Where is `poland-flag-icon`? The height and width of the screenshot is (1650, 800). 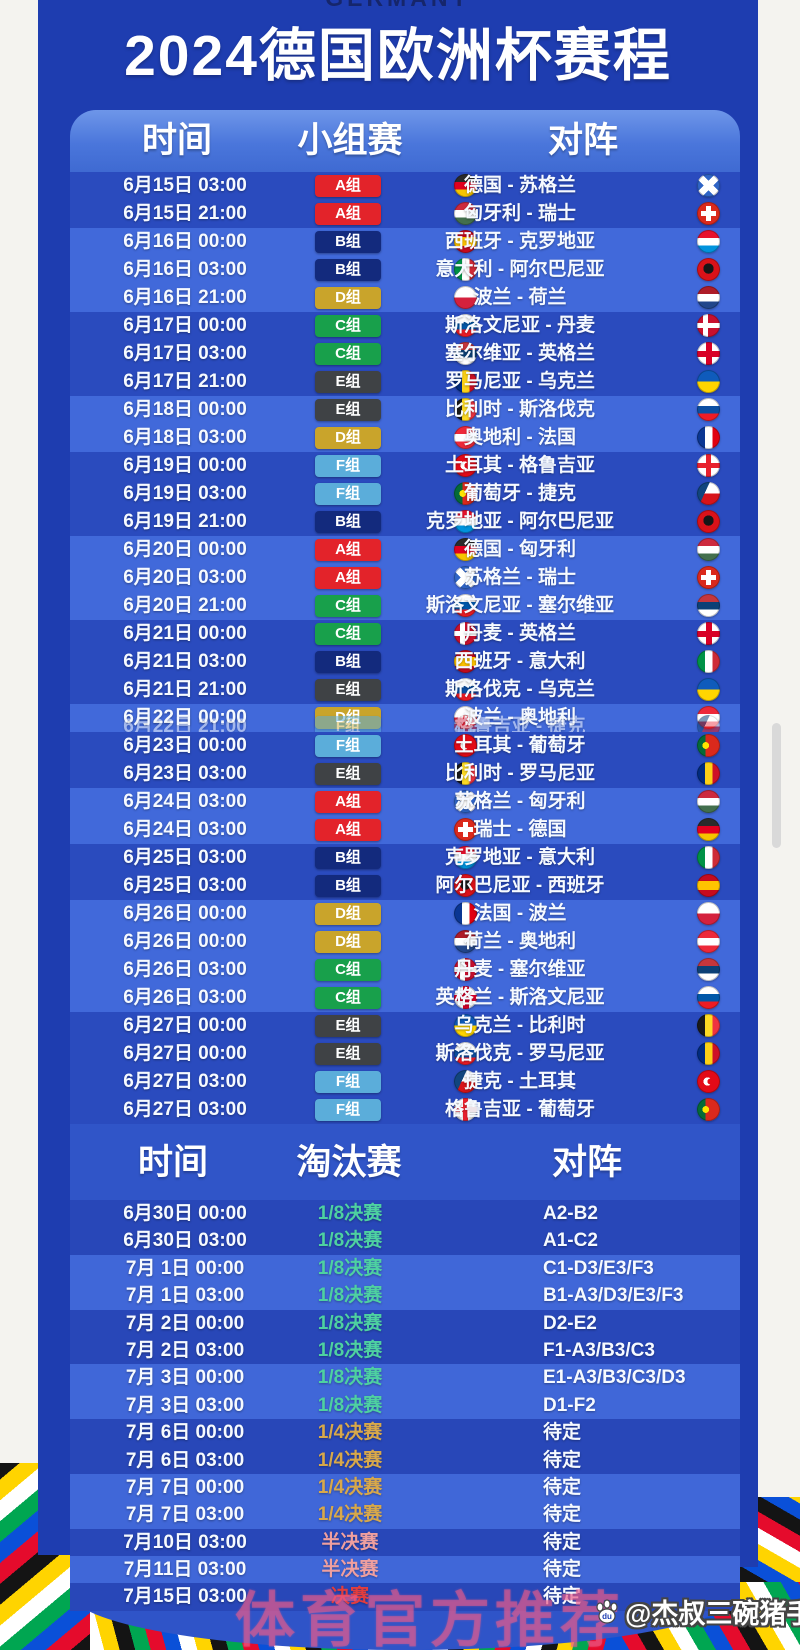 poland-flag-icon is located at coordinates (708, 913).